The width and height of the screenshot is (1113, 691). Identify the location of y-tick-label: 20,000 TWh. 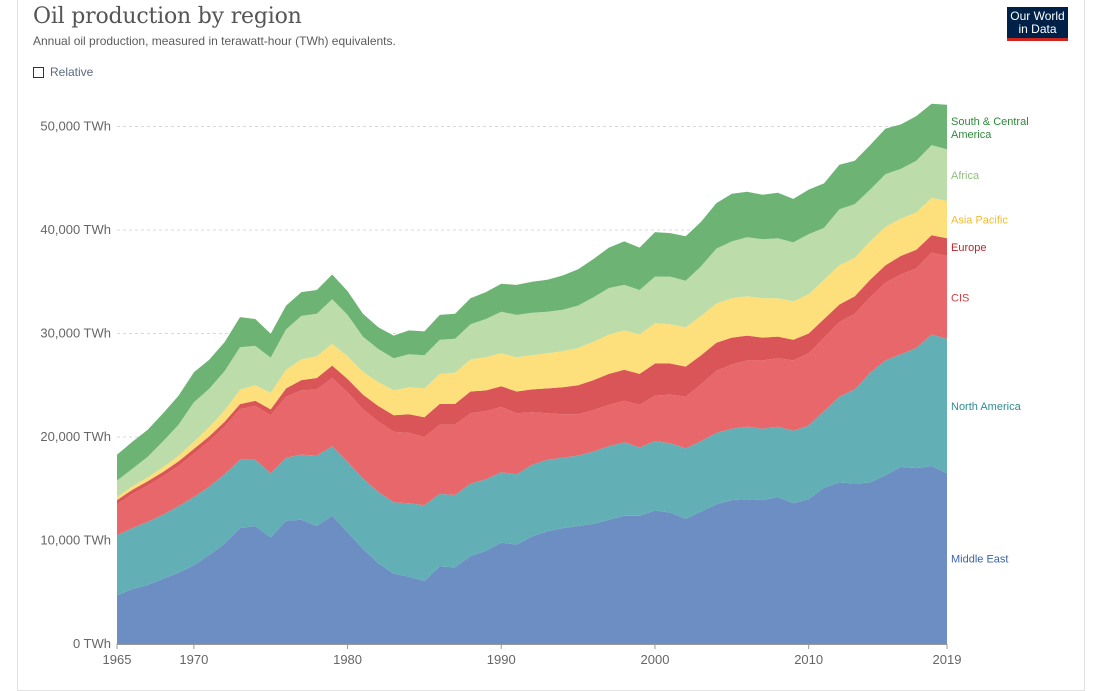
(75, 436).